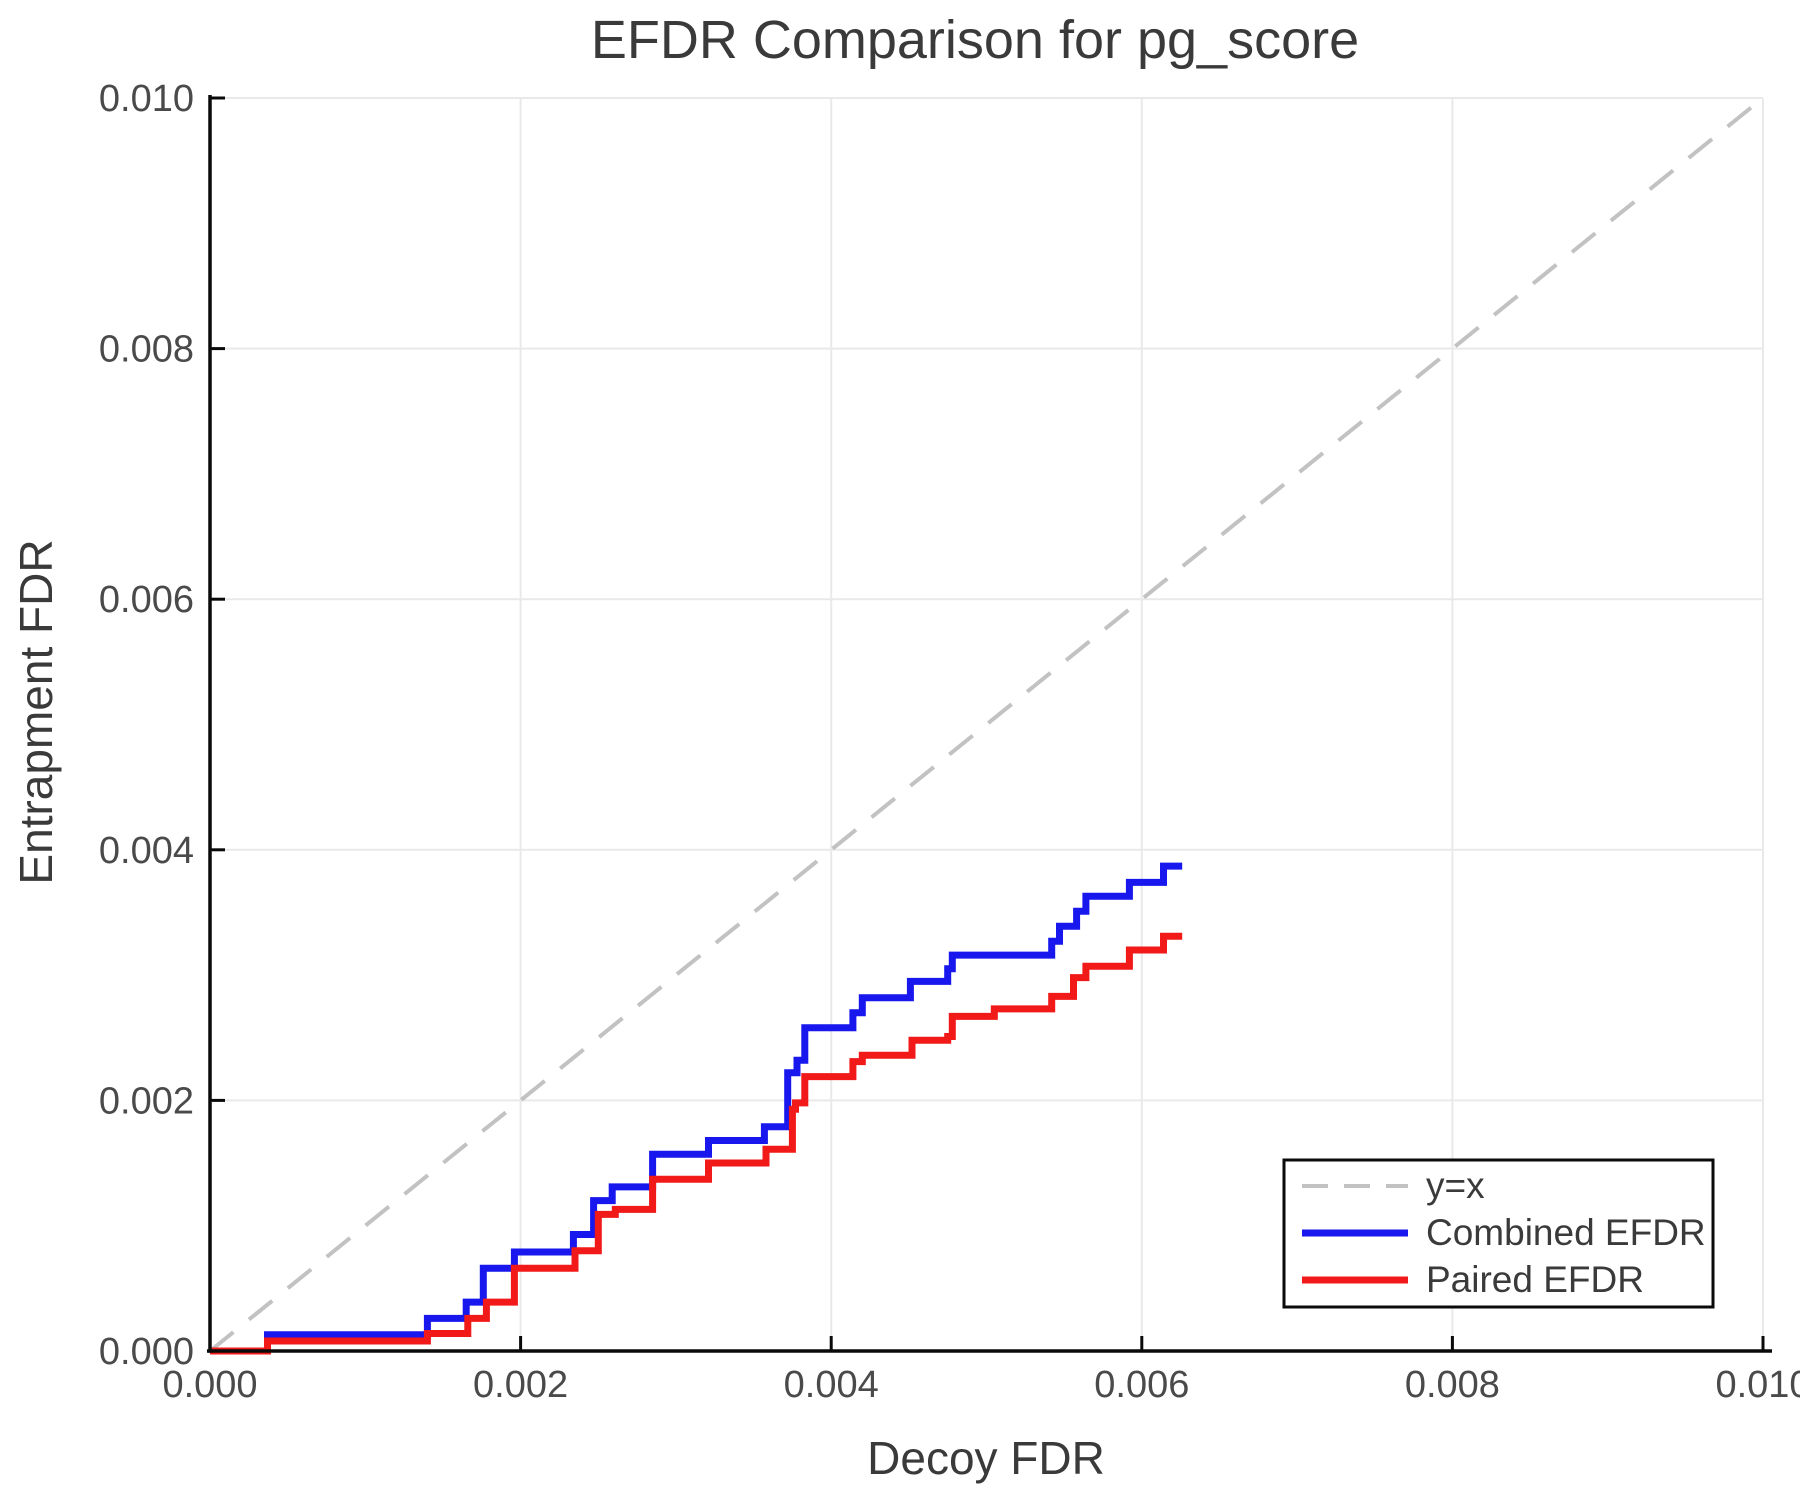 Image resolution: width=1800 pixels, height=1500 pixels. What do you see at coordinates (520, 1385) in the screenshot?
I see `x-tick-label: 0.002` at bounding box center [520, 1385].